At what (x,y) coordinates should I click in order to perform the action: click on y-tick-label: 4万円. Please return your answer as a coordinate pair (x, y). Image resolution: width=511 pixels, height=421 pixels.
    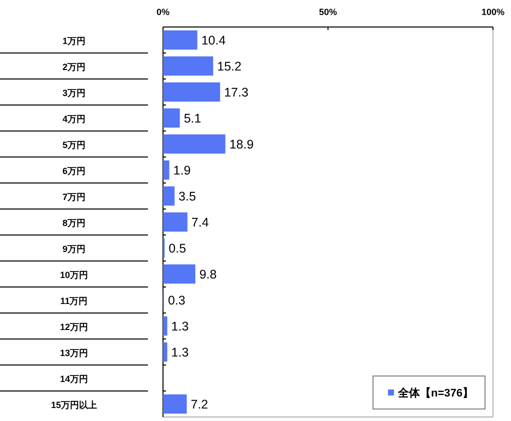
    Looking at the image, I should click on (74, 119).